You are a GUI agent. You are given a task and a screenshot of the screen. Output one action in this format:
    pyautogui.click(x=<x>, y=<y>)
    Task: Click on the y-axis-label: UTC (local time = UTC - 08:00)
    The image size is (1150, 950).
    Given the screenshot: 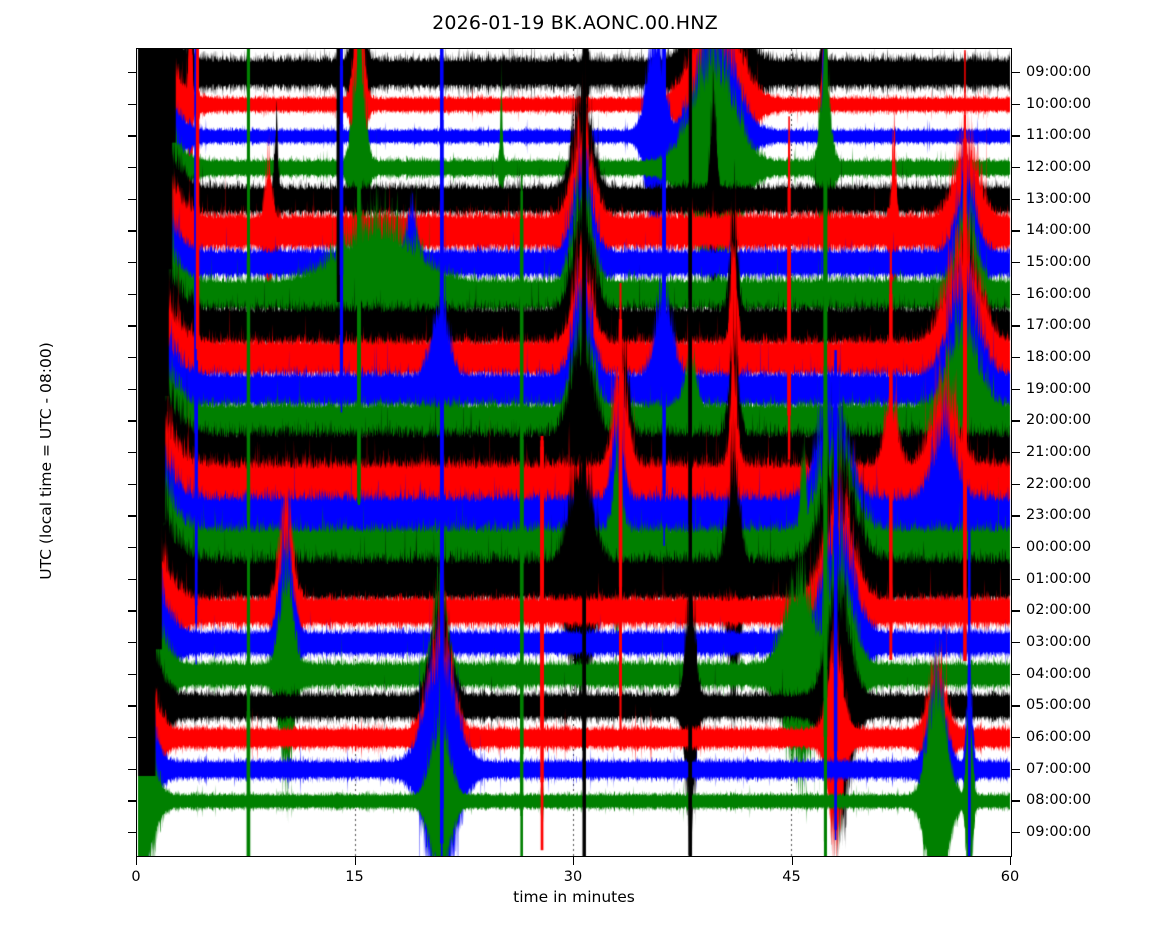 What is the action you would take?
    pyautogui.click(x=46, y=461)
    